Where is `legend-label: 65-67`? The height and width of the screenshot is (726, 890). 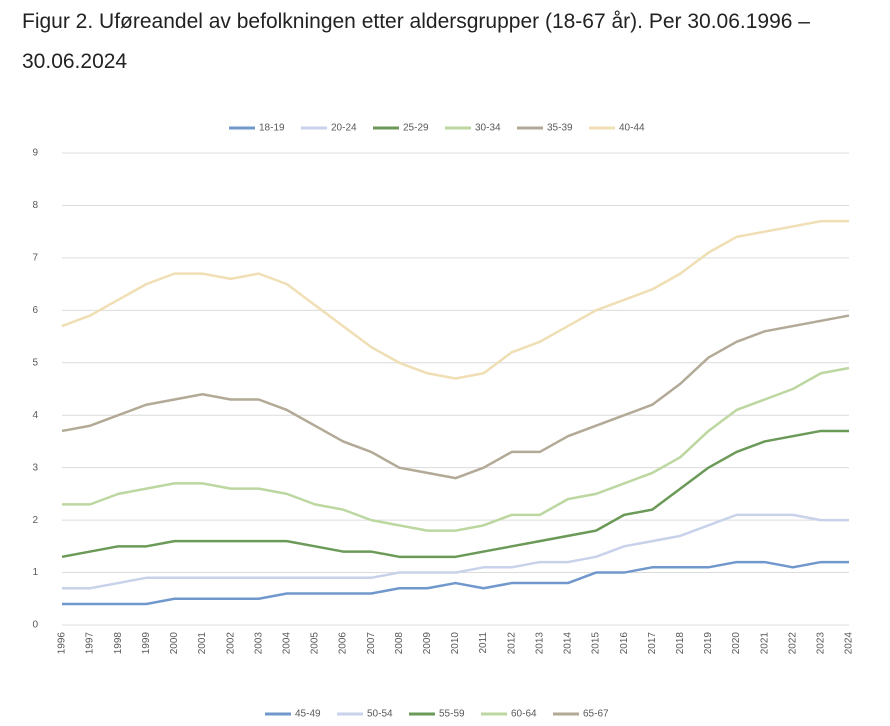
legend-label: 65-67 is located at coordinates (596, 714).